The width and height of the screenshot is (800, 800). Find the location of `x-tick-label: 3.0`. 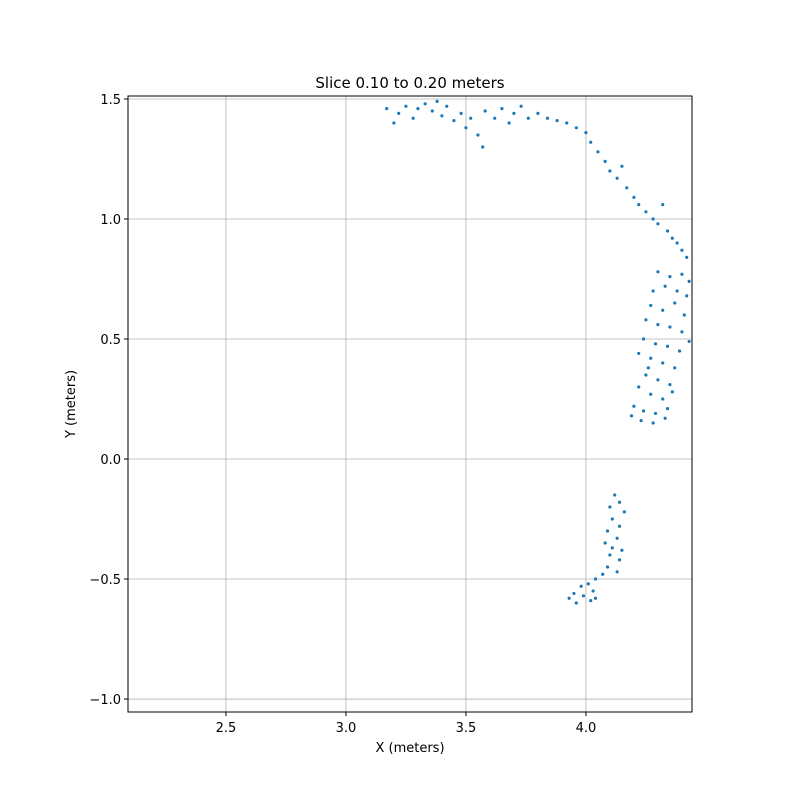

x-tick-label: 3.0 is located at coordinates (346, 728).